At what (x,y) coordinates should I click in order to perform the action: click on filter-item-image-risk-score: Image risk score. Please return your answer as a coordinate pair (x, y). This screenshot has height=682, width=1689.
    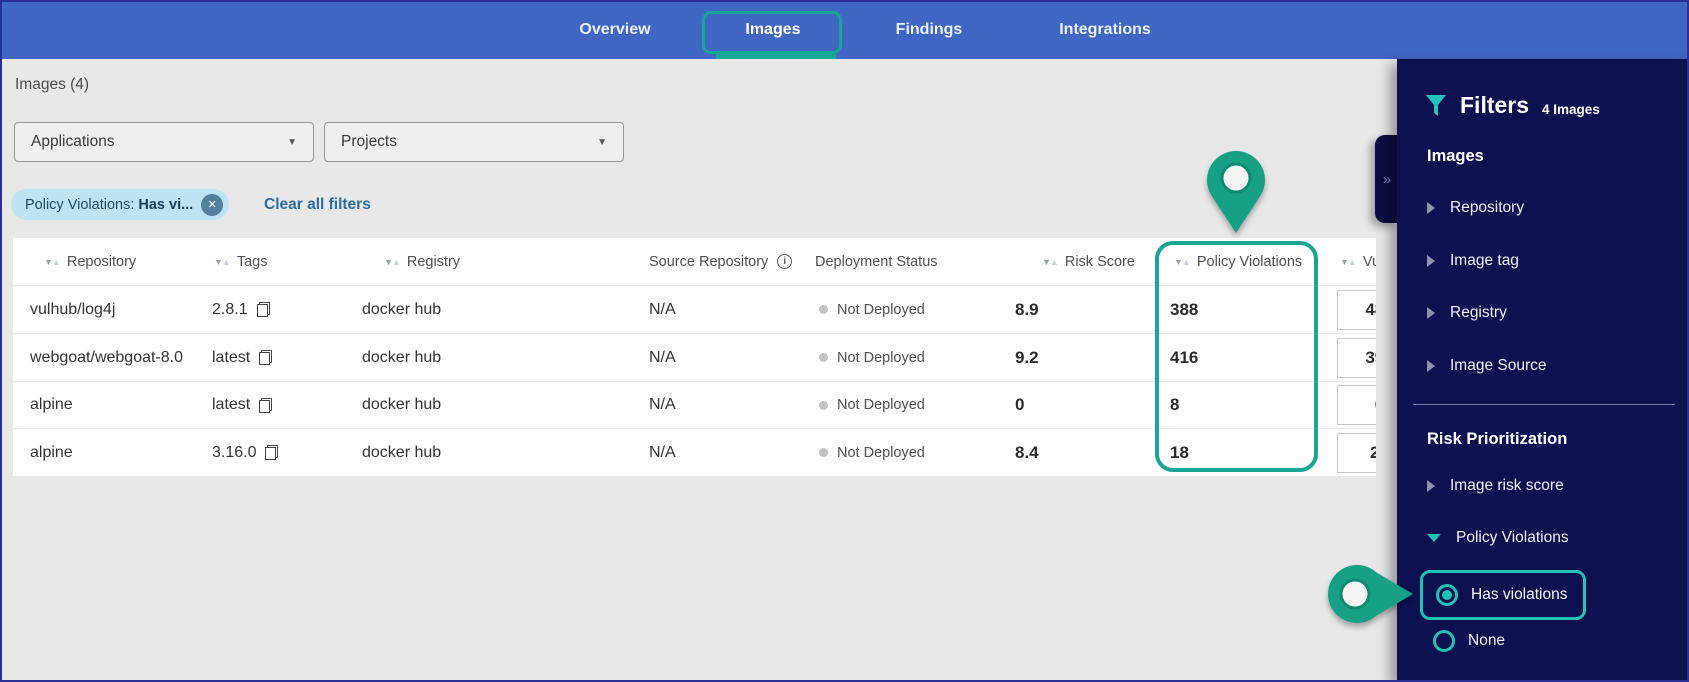
    Looking at the image, I should click on (1495, 486).